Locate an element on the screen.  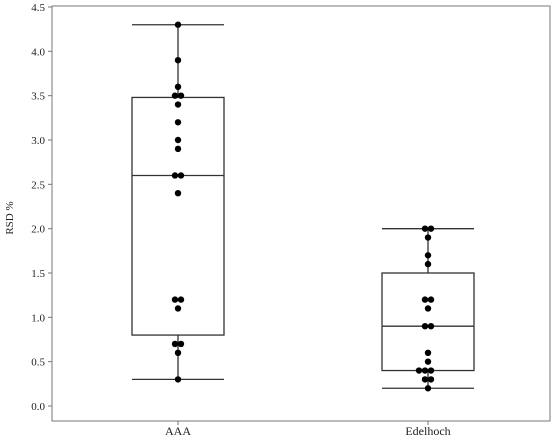
box-aaa is located at coordinates (178, 202).